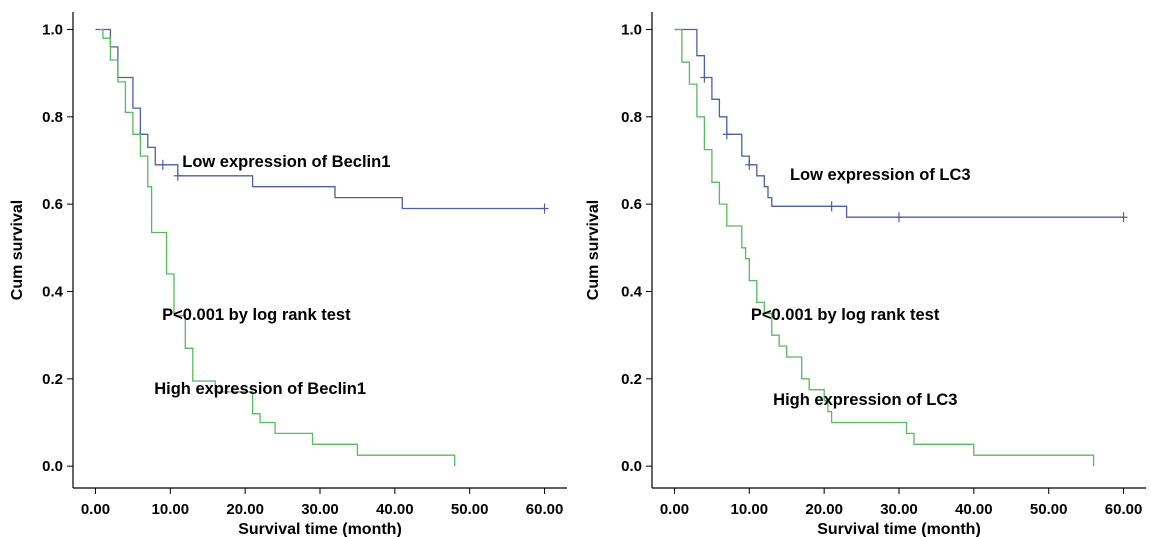  Describe the element at coordinates (52, 379) in the screenshot. I see `beclin1-y-tick-label: 0.2` at that location.